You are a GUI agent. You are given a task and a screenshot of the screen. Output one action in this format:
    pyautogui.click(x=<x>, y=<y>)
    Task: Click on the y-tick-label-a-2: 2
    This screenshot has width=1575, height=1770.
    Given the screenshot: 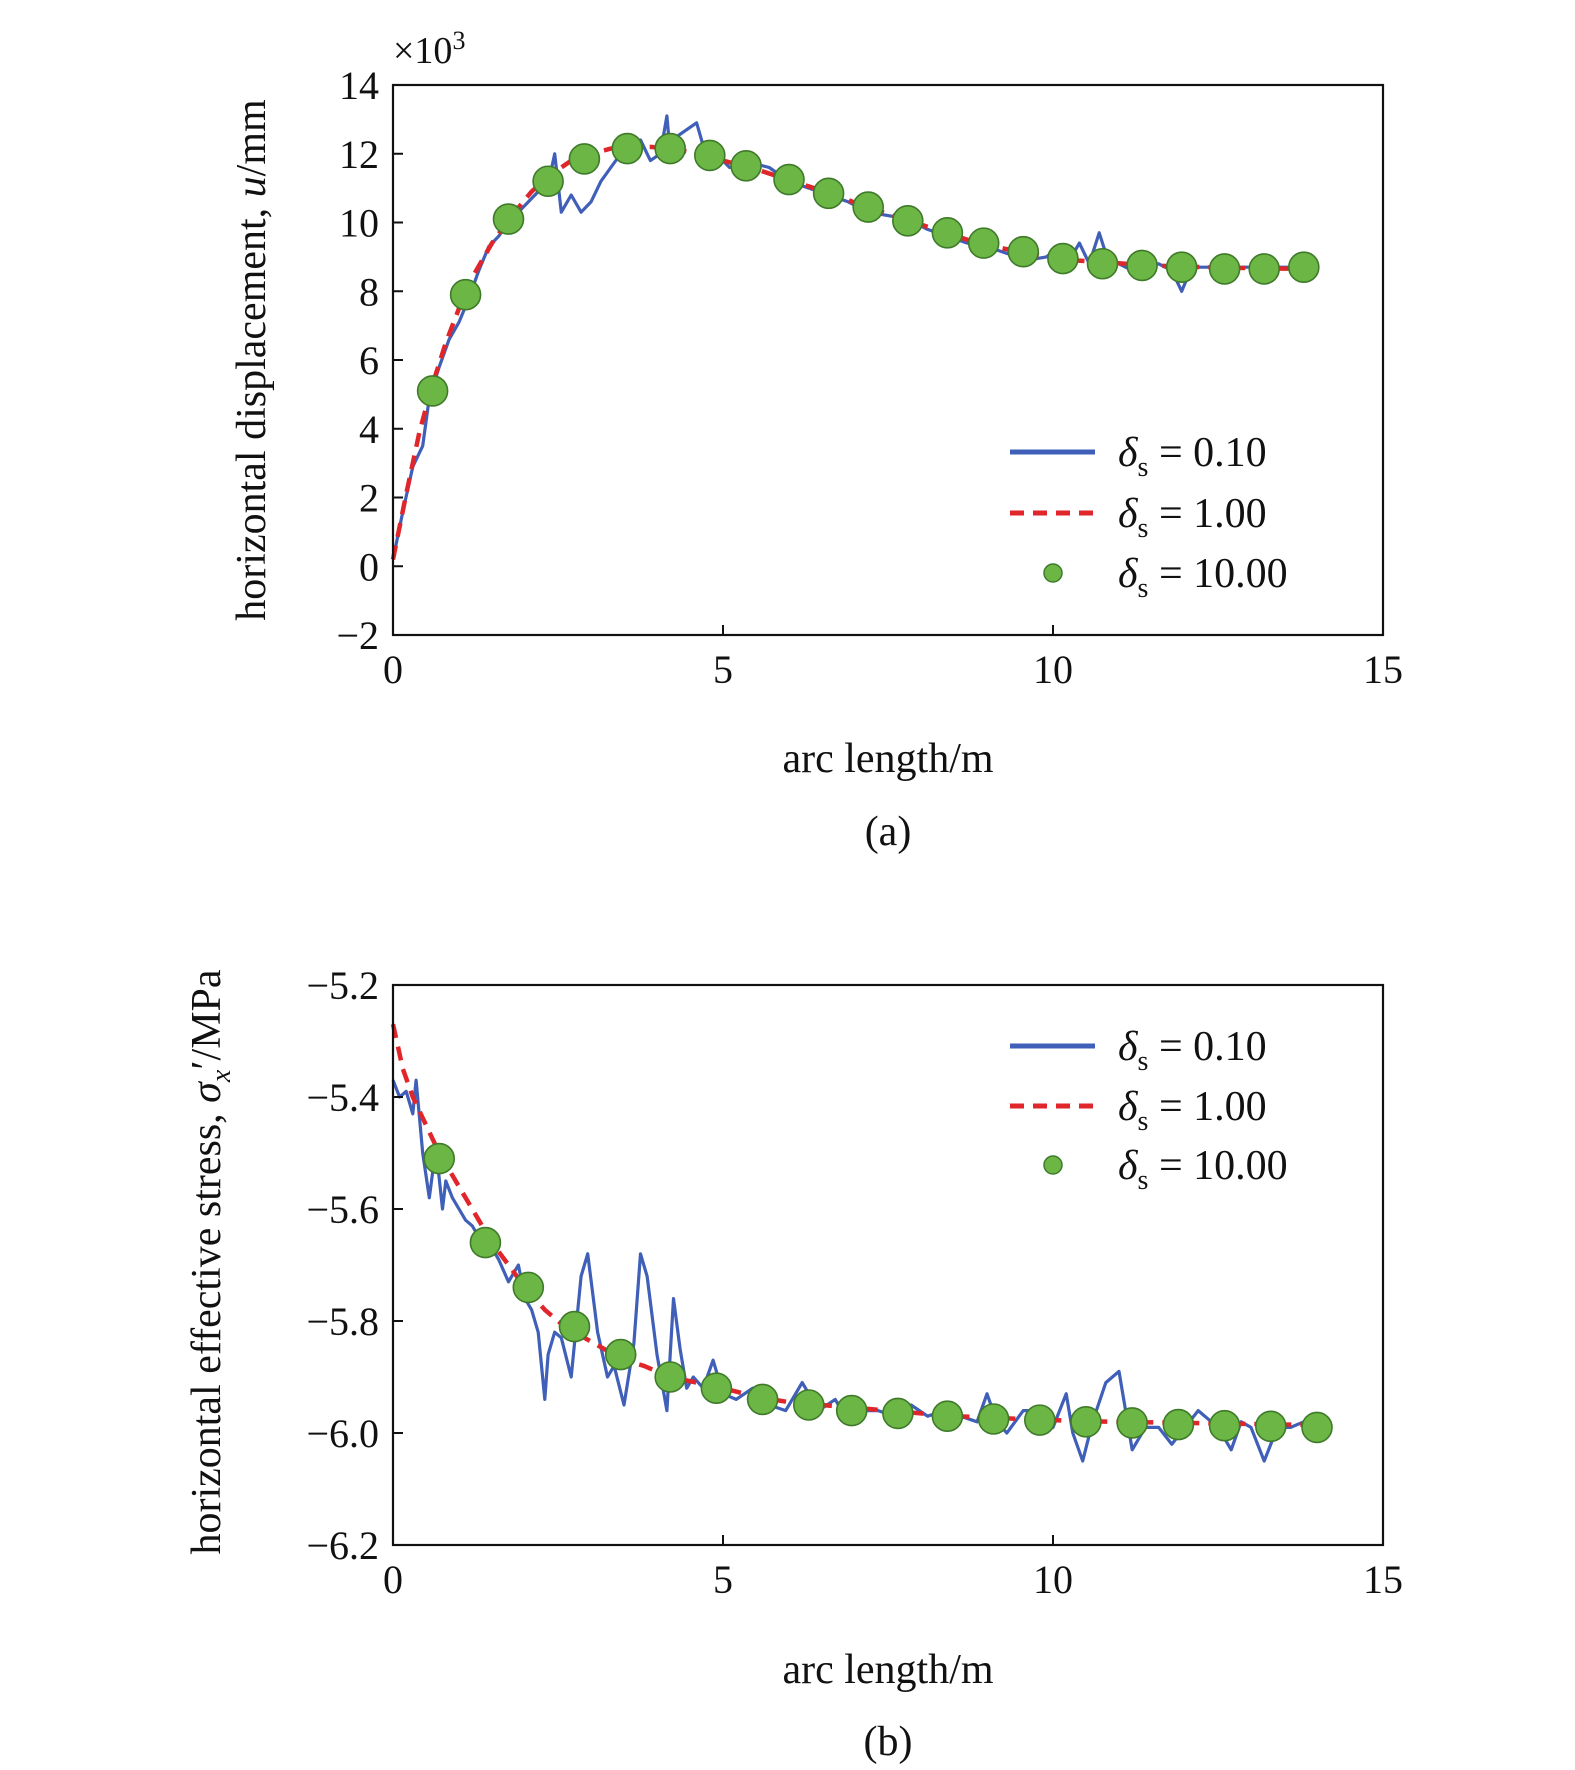 What is the action you would take?
    pyautogui.click(x=369, y=498)
    